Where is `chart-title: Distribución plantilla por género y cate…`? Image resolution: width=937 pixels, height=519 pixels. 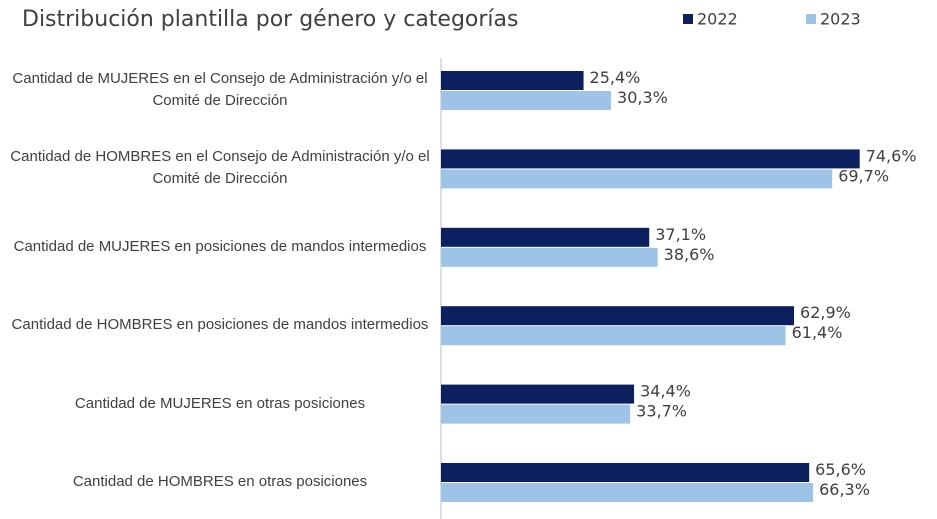
chart-title: Distribución plantilla por género y cate… is located at coordinates (270, 19).